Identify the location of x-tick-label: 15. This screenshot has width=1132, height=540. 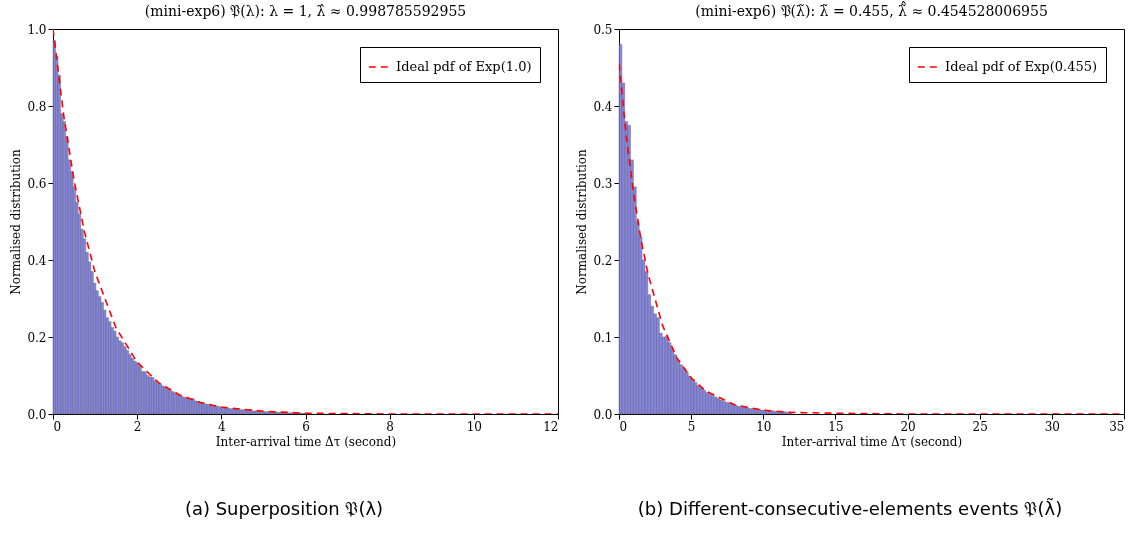
(836, 426).